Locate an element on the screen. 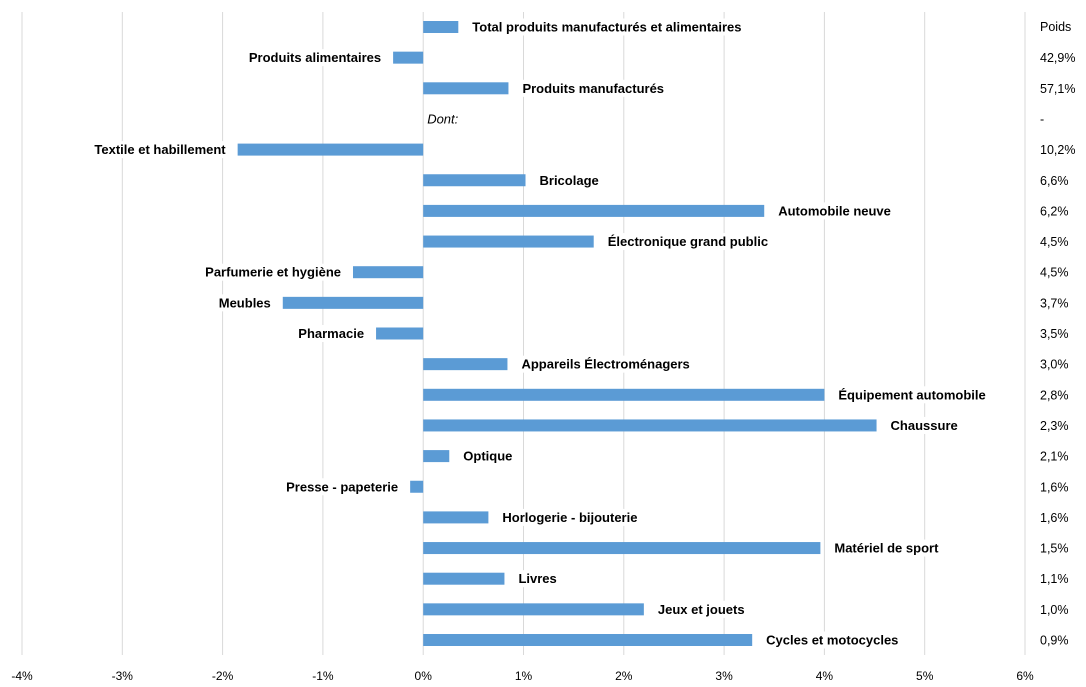  weight-value: 2,1% is located at coordinates (1054, 457).